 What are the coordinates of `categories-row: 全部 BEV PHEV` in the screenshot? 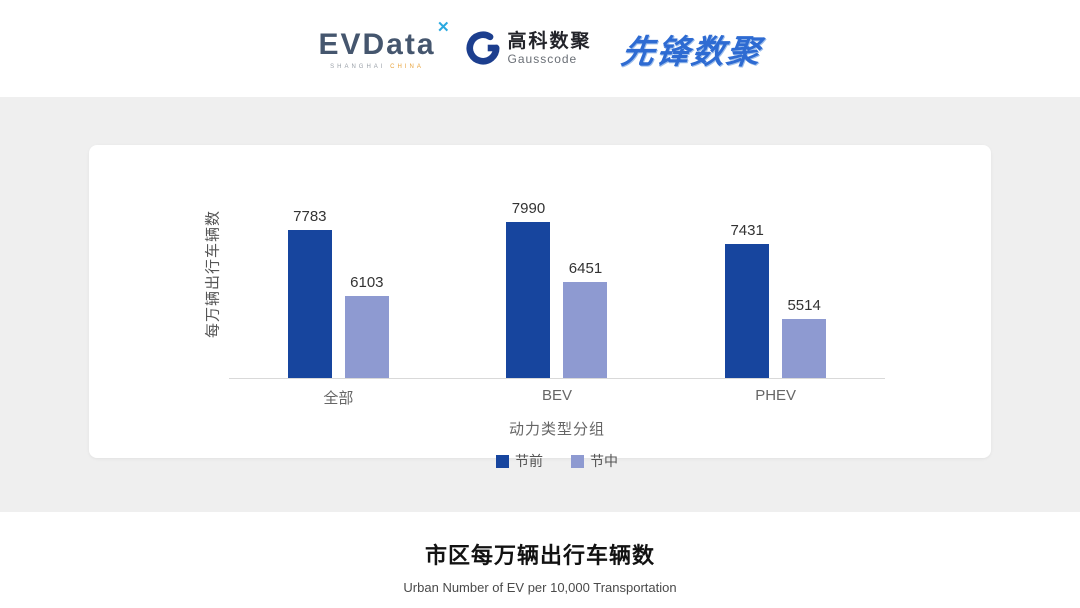 It's located at (557, 397).